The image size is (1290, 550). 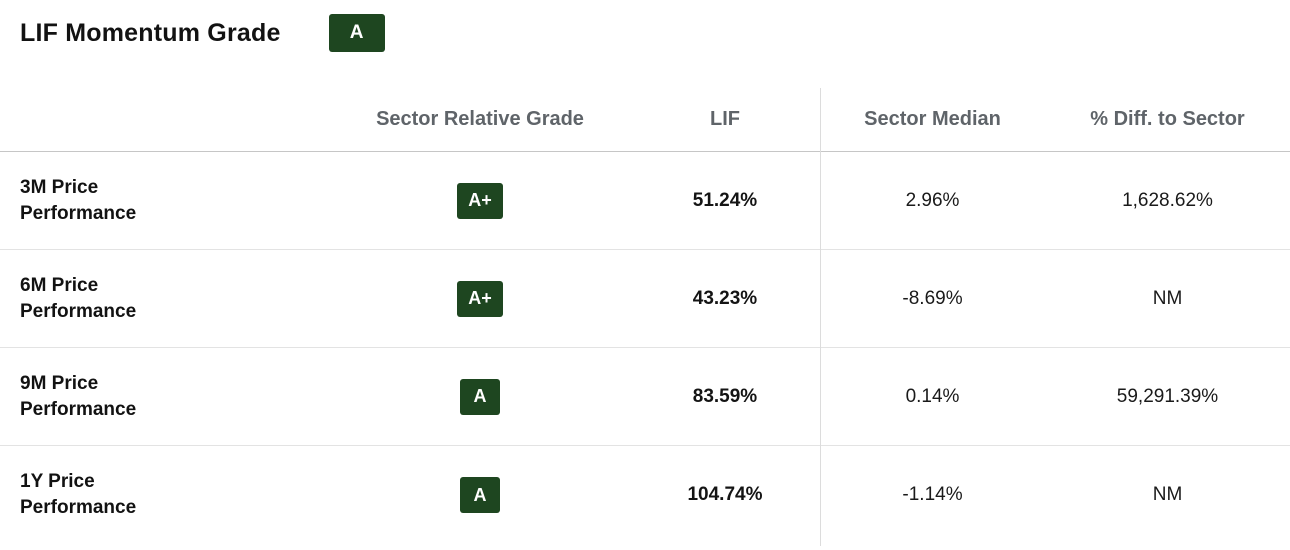 I want to click on row-label: 3M Price Performance, so click(x=78, y=200).